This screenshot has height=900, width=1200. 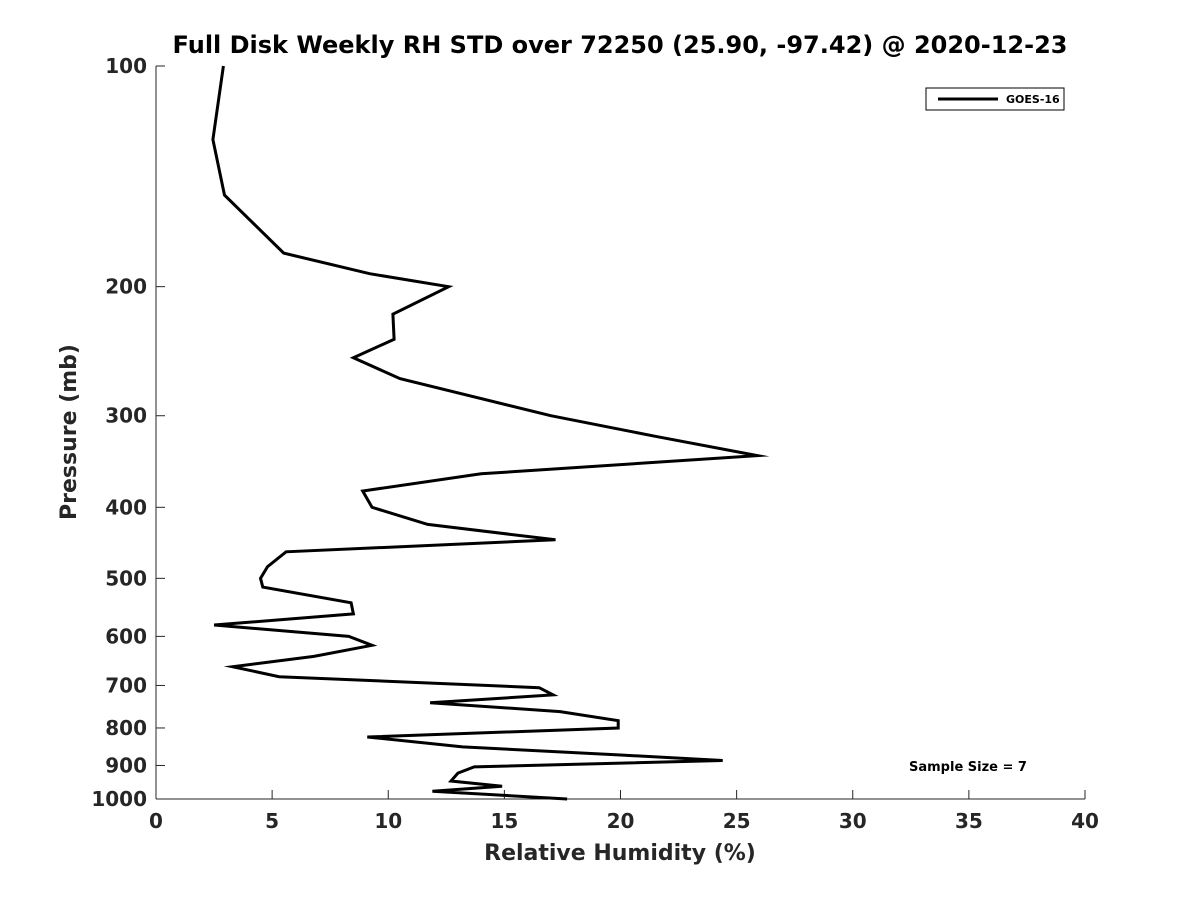 I want to click on y-tick-label: 600, so click(x=126, y=636).